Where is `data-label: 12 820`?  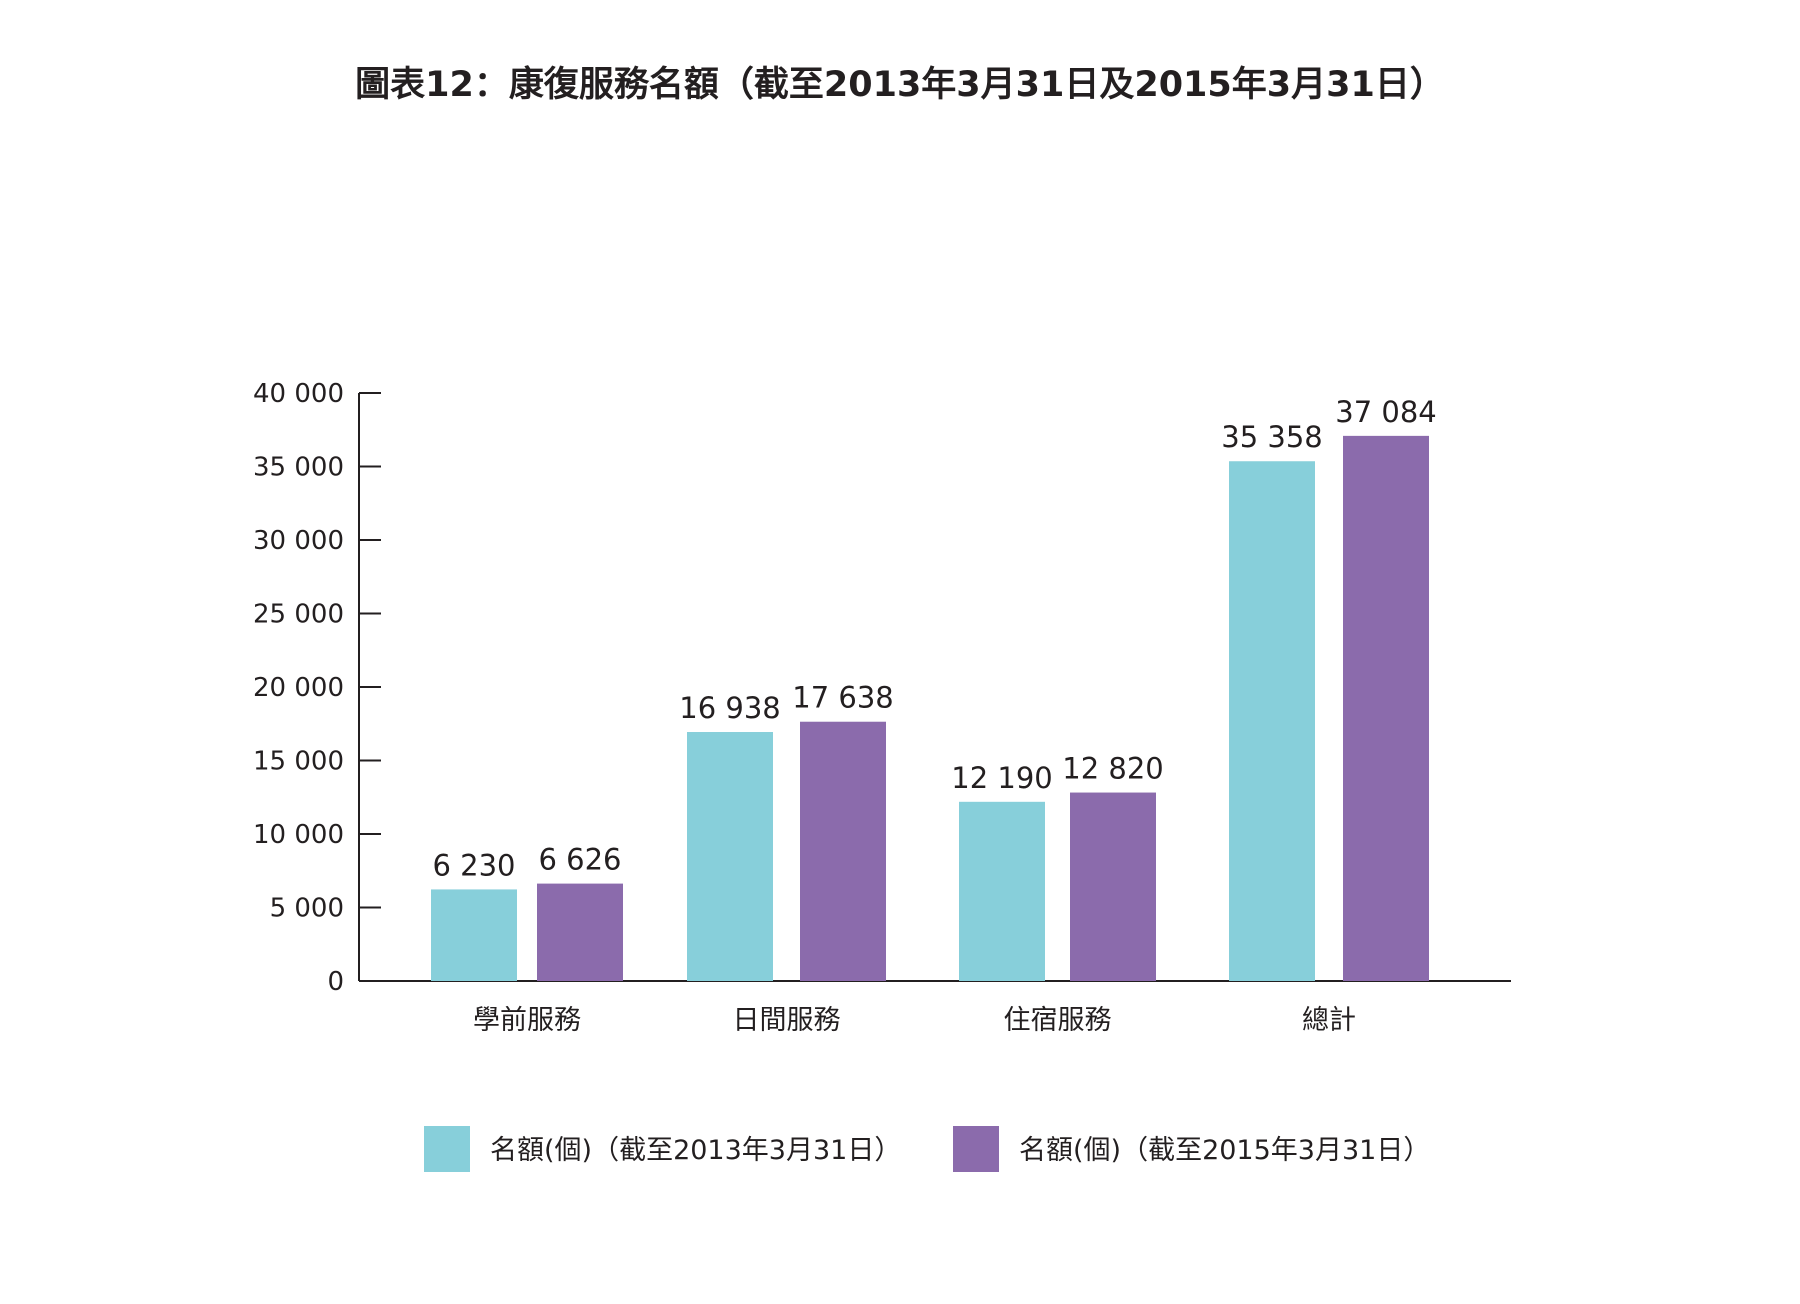 data-label: 12 820 is located at coordinates (1112, 769).